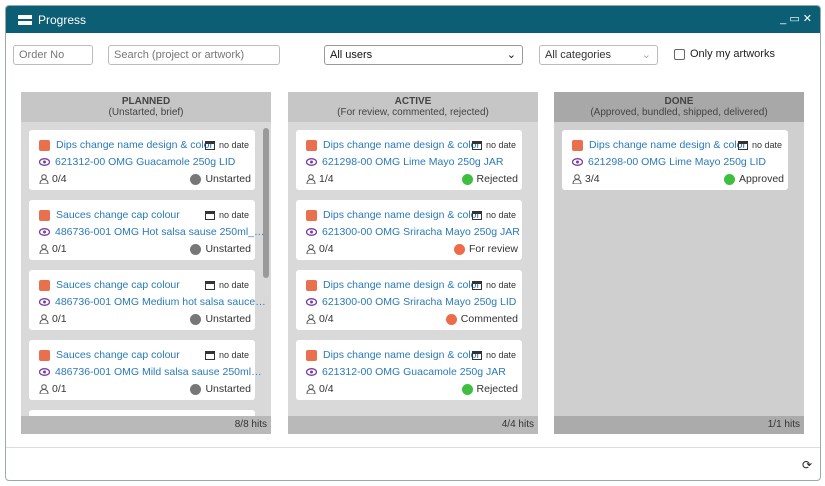 This screenshot has height=486, width=825. What do you see at coordinates (62, 19) in the screenshot?
I see `window-title: Progress` at bounding box center [62, 19].